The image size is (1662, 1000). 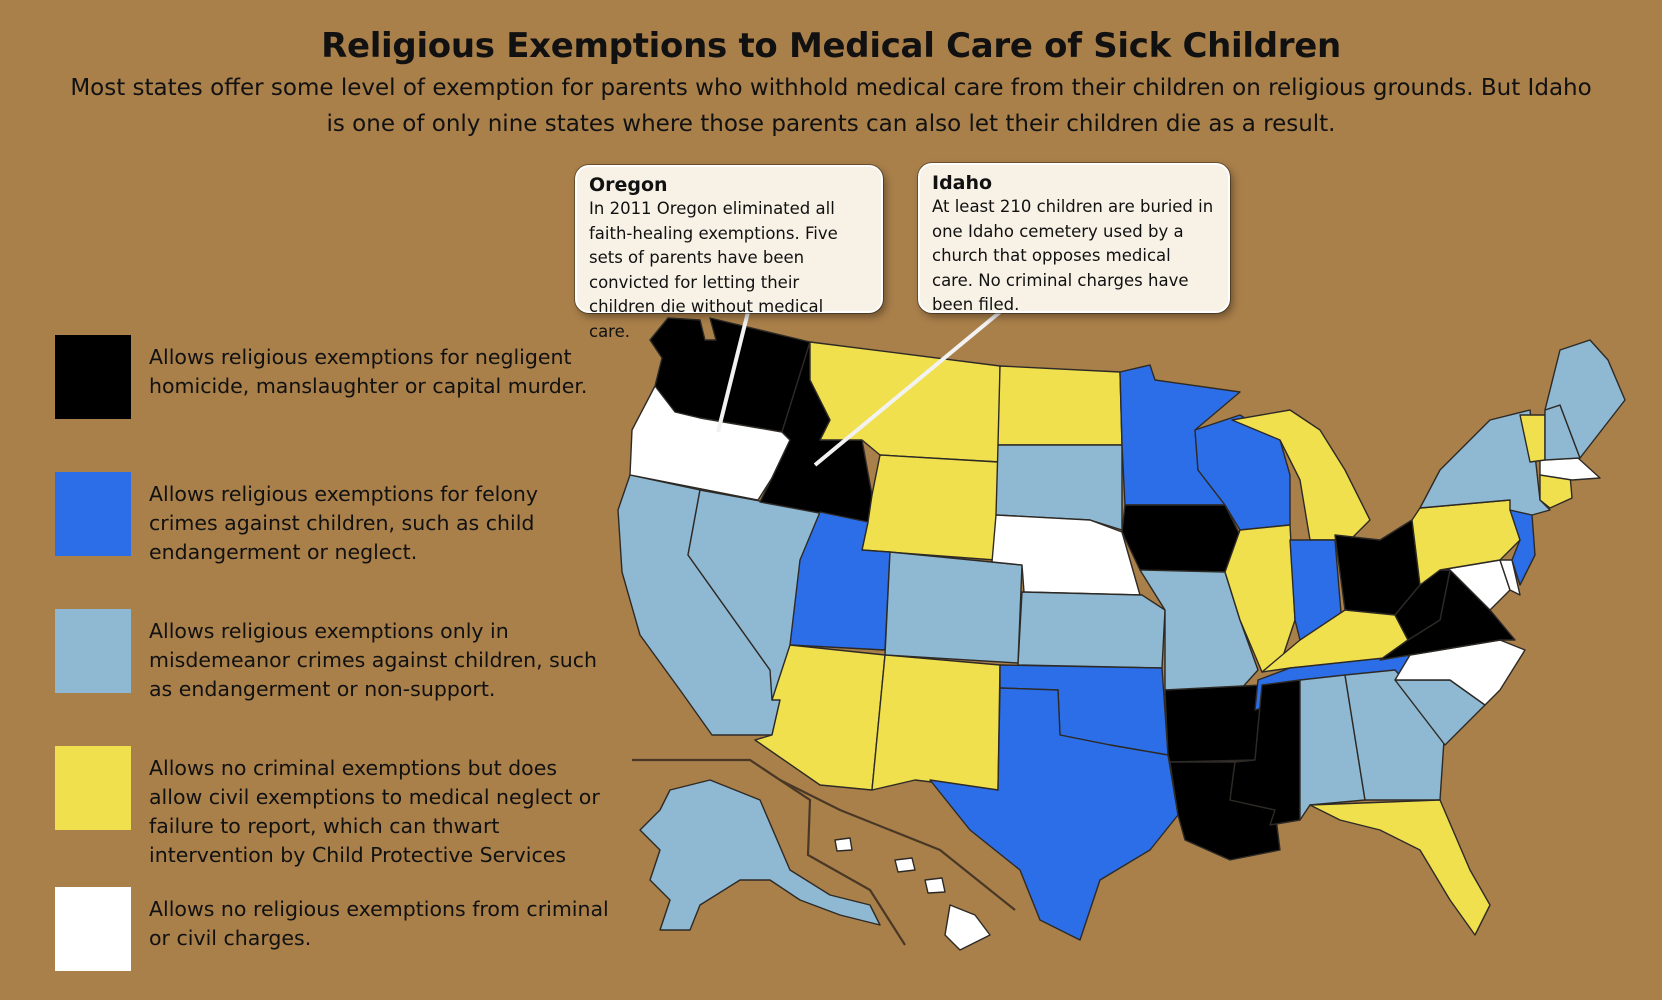 I want to click on idaho-callout-pointer, so click(x=907, y=388).